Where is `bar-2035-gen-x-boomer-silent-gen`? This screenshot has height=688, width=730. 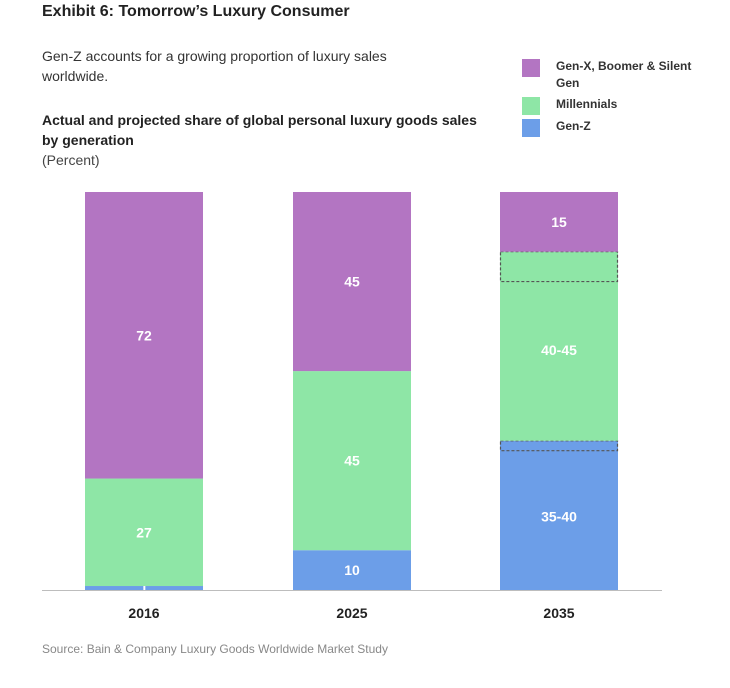 bar-2035-gen-x-boomer-silent-gen is located at coordinates (559, 222).